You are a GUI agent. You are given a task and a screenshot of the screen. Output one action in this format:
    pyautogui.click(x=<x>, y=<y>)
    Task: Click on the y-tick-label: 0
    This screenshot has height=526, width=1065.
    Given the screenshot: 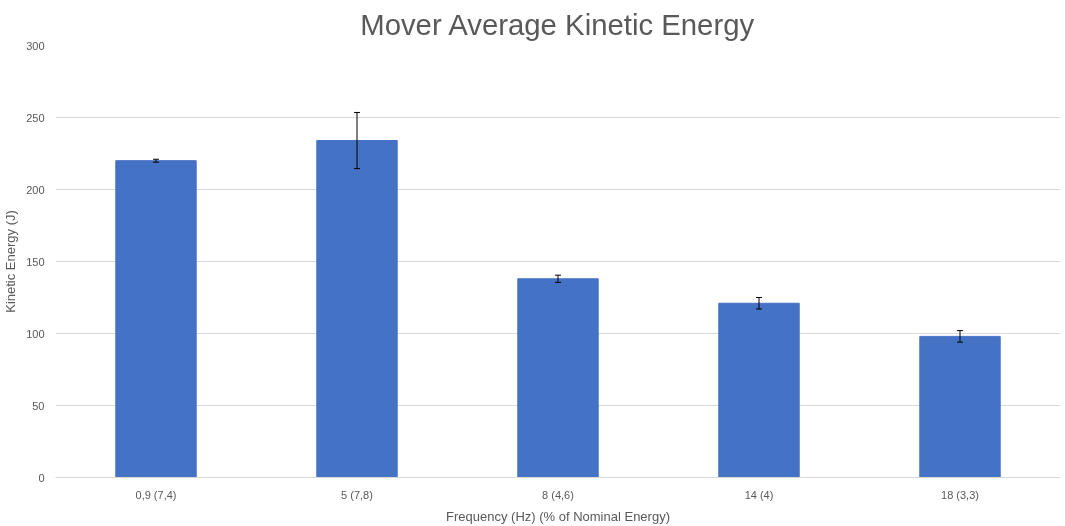 What is the action you would take?
    pyautogui.click(x=41, y=477)
    